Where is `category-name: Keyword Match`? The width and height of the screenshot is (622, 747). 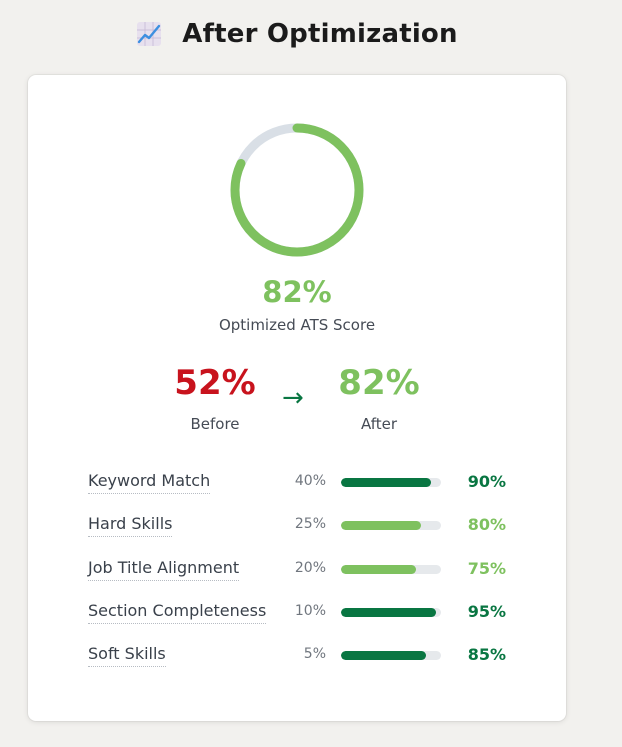 category-name: Keyword Match is located at coordinates (149, 482).